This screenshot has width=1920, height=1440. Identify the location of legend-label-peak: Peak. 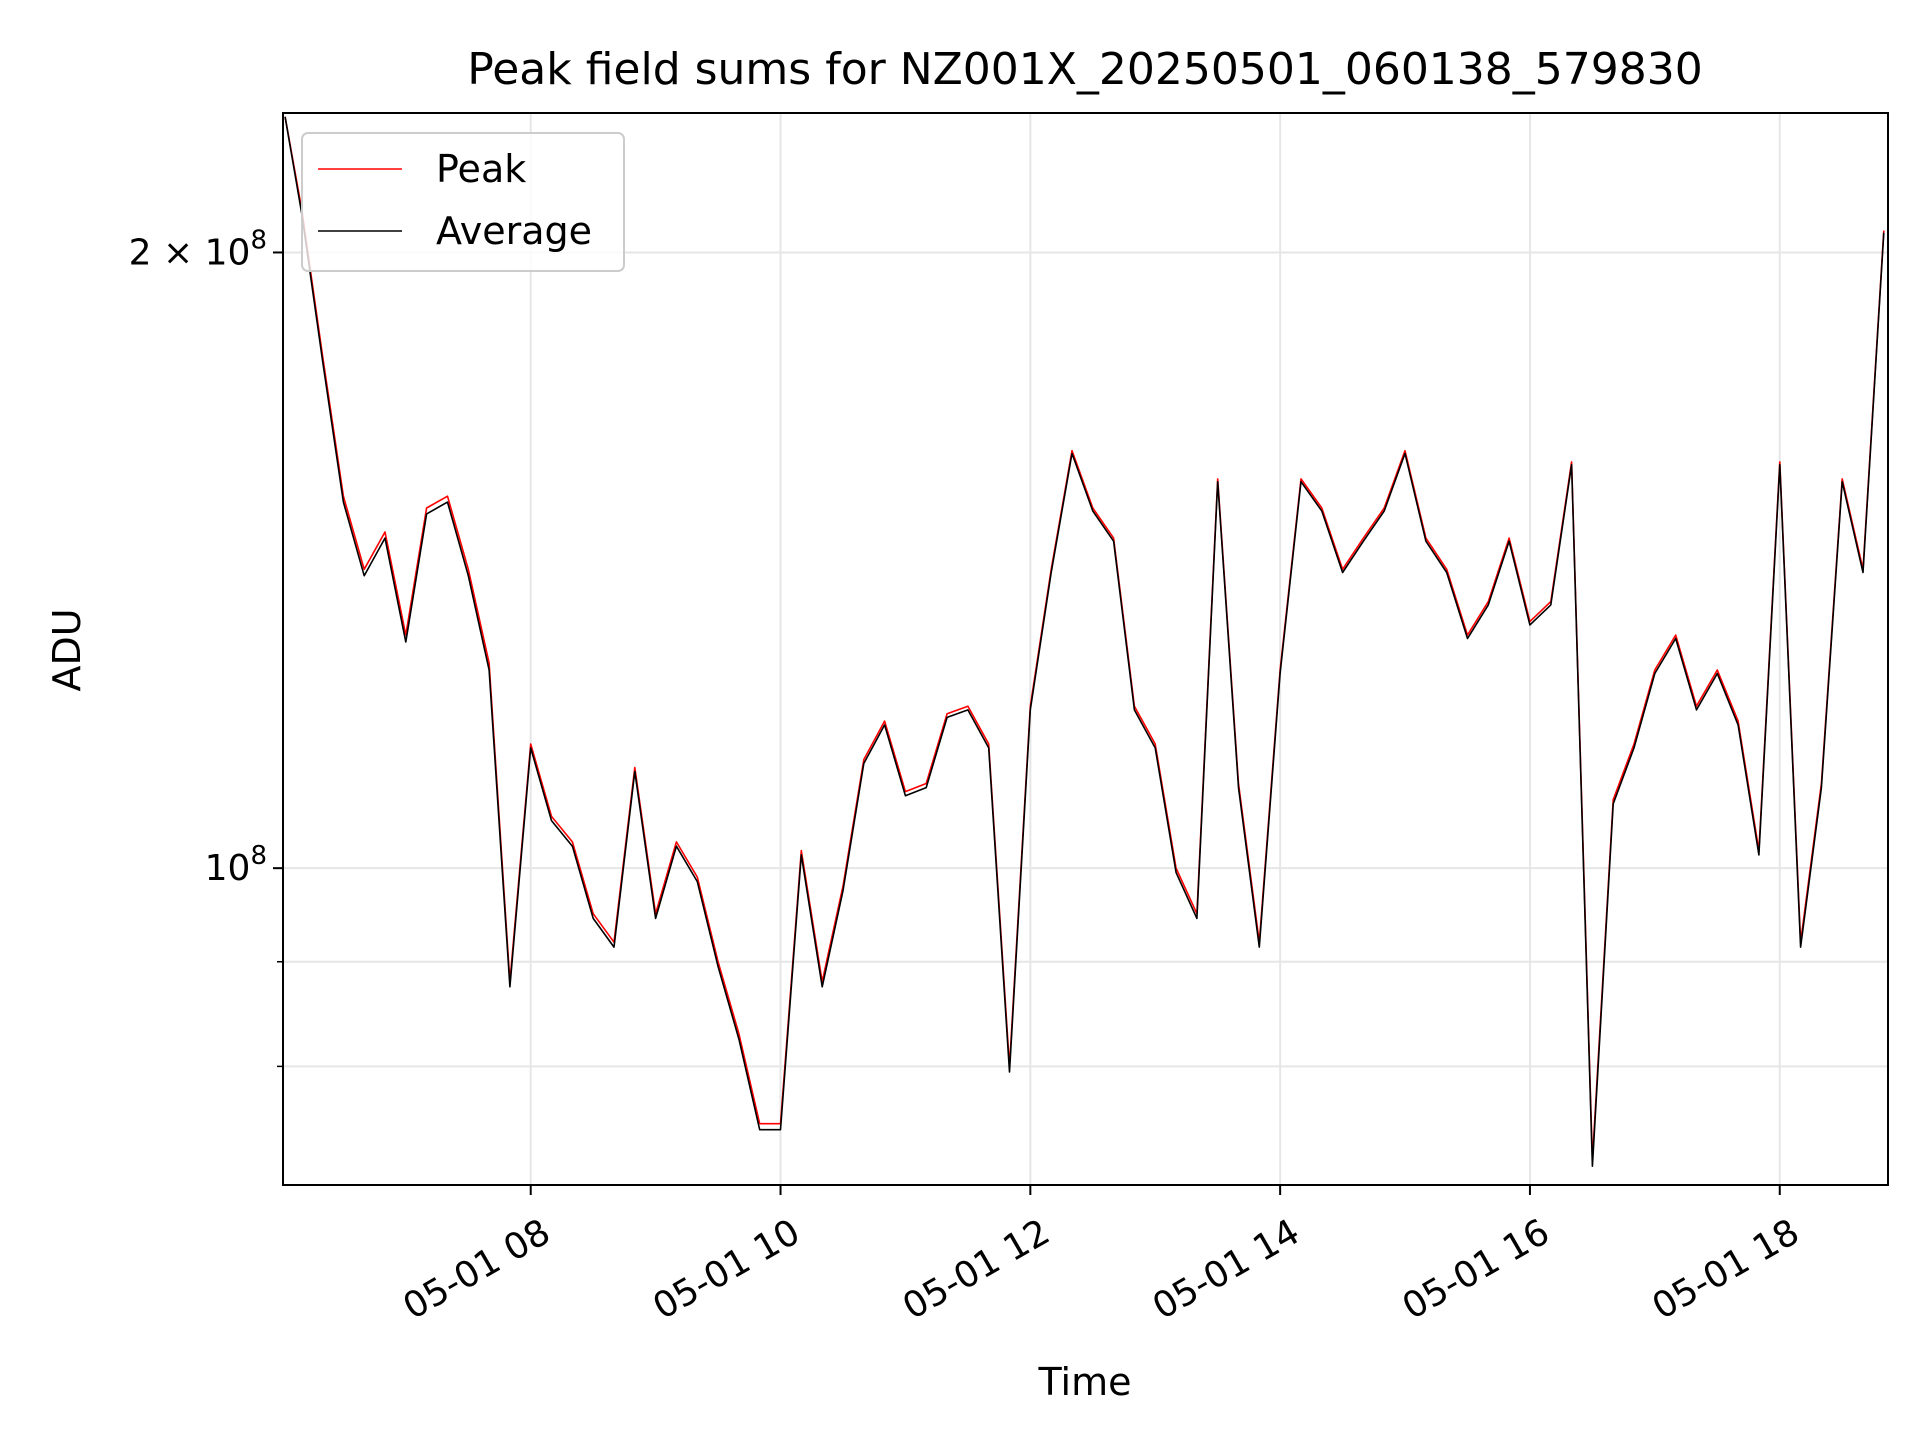
(481, 169).